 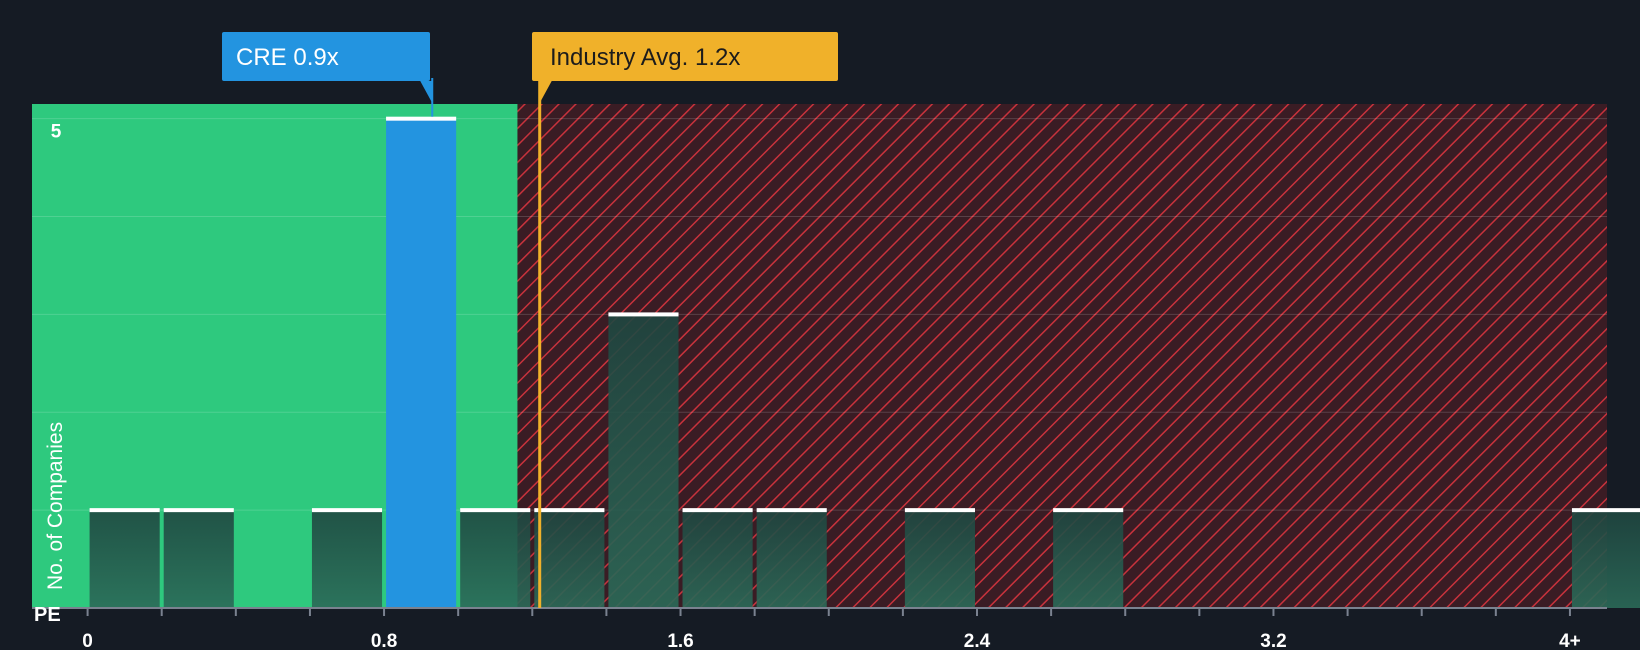 I want to click on industry-callout-pointer, so click(x=545, y=92).